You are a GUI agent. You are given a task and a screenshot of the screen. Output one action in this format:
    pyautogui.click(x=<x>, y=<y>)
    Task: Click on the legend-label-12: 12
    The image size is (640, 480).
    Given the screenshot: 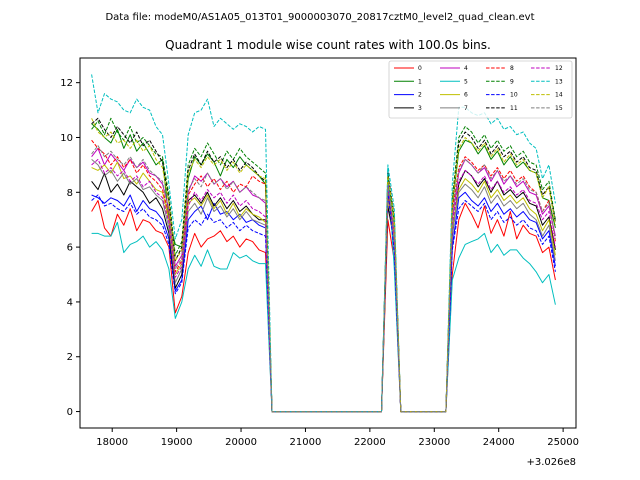 What is the action you would take?
    pyautogui.click(x=559, y=68)
    